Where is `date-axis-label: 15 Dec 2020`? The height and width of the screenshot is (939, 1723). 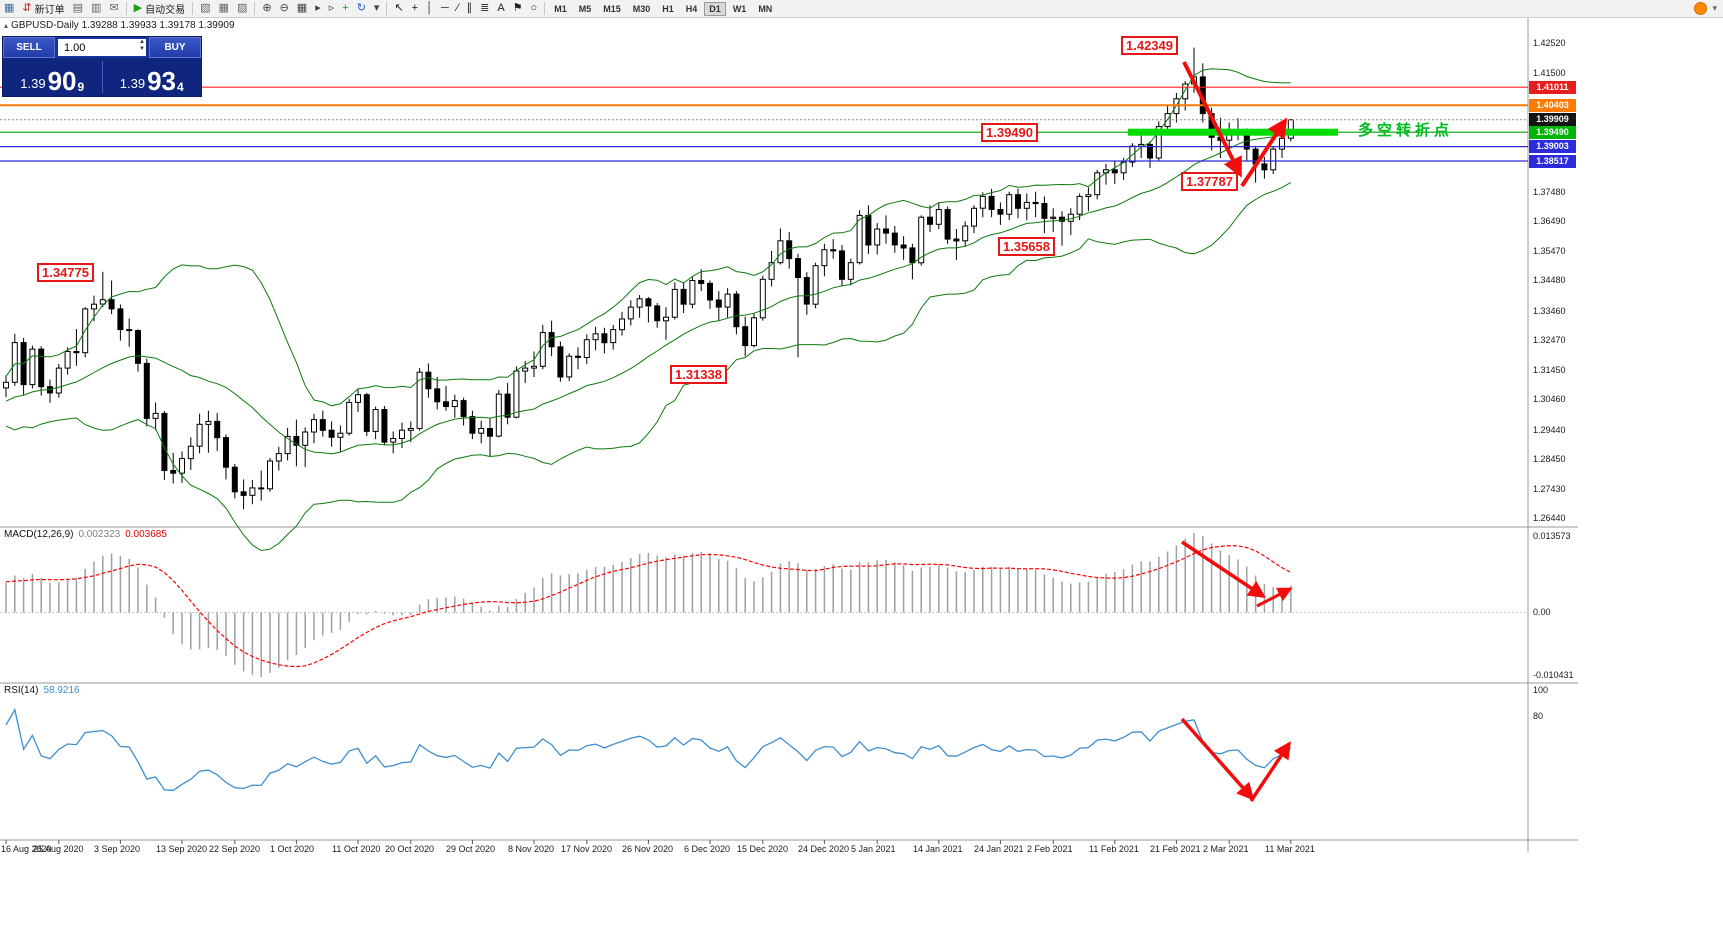
date-axis-label: 15 Dec 2020 is located at coordinates (763, 849).